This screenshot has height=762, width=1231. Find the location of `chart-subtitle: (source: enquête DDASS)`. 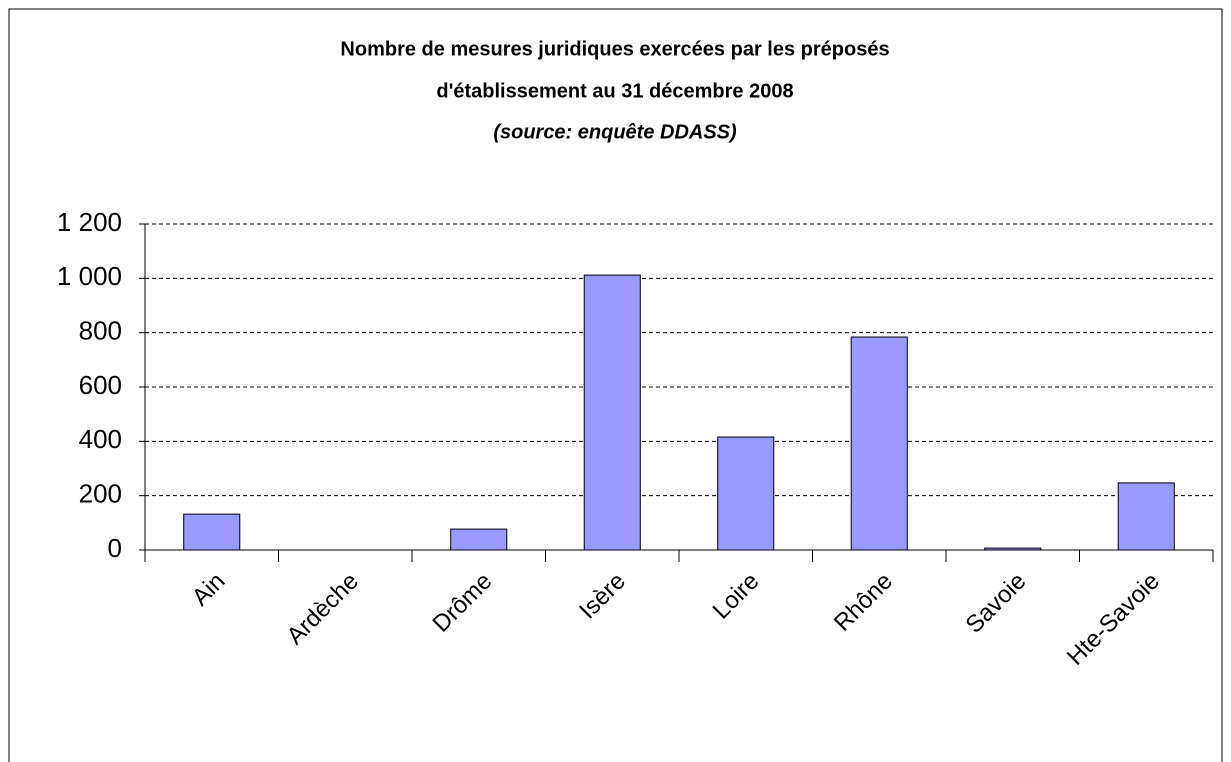

chart-subtitle: (source: enquête DDASS) is located at coordinates (615, 132).